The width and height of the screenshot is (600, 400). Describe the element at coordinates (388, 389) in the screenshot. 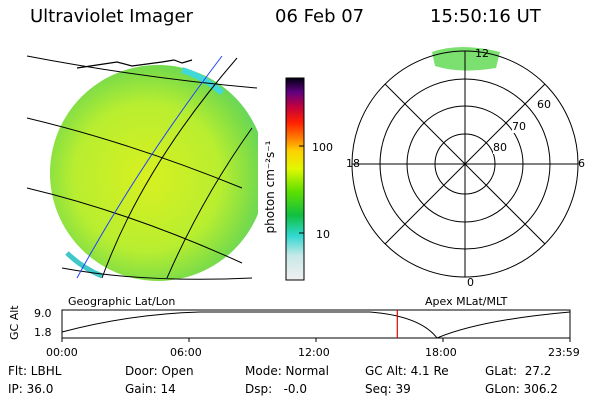

I see `info-seq: Seq: 39` at that location.